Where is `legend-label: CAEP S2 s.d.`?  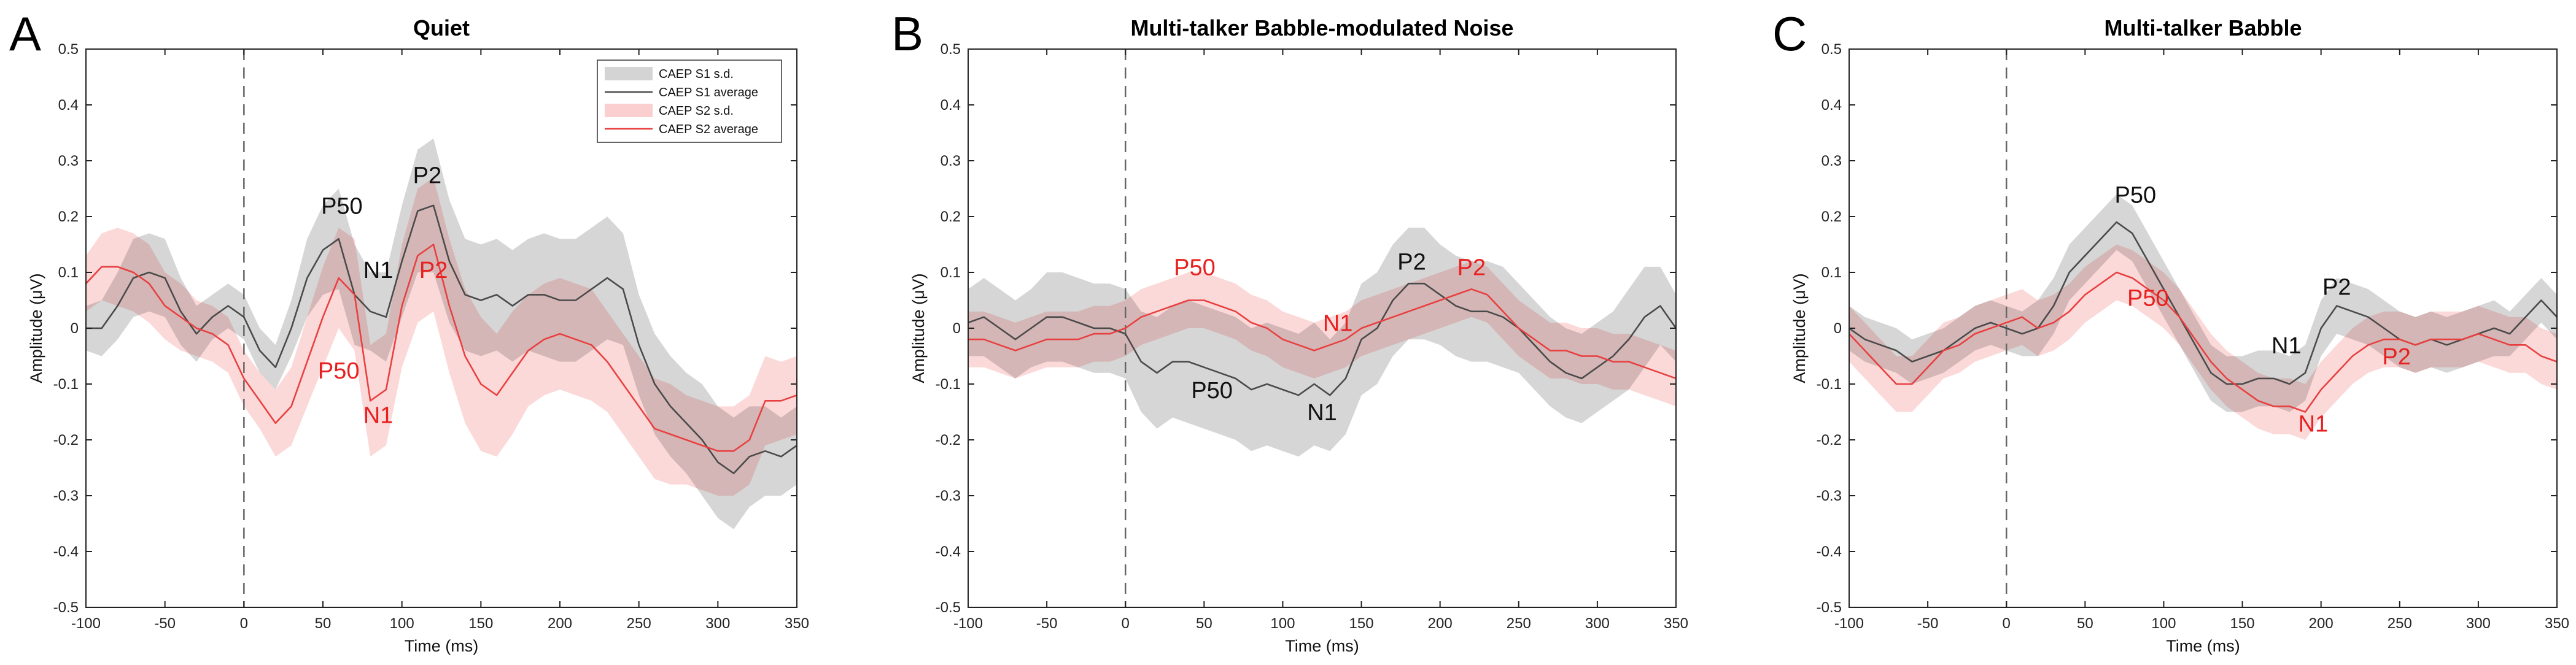
legend-label: CAEP S2 s.d. is located at coordinates (696, 111).